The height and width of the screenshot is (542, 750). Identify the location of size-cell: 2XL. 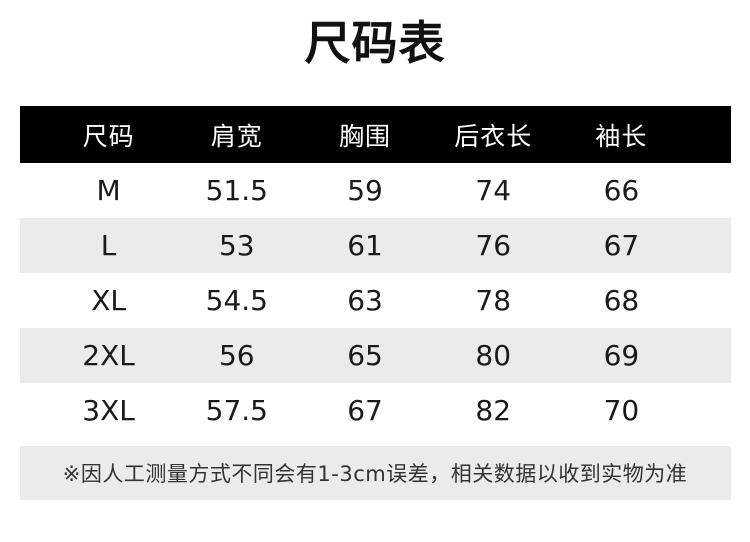
(108, 355).